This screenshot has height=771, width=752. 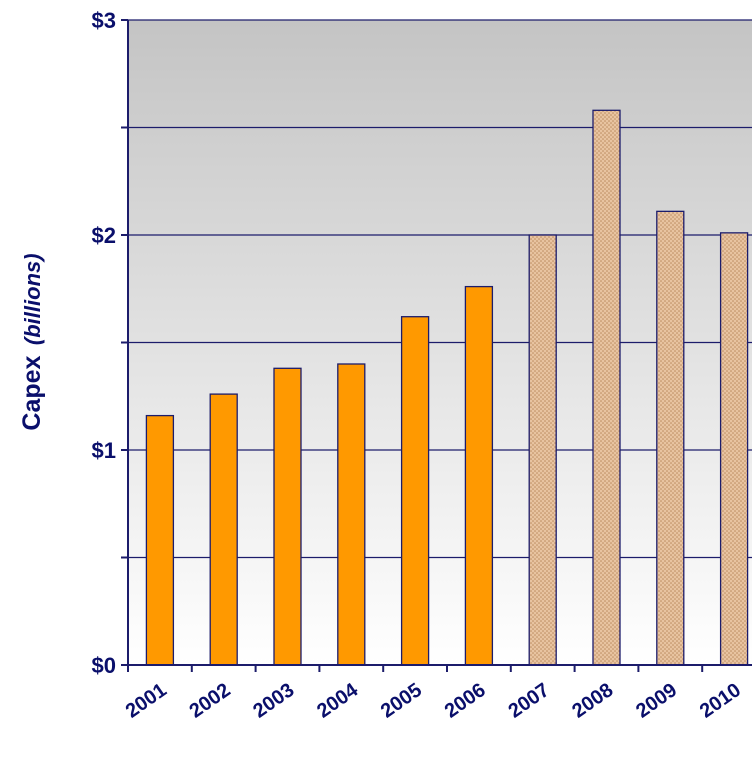 I want to click on y-tick-labels: $0 $1 $2 $3, so click(x=104, y=343).